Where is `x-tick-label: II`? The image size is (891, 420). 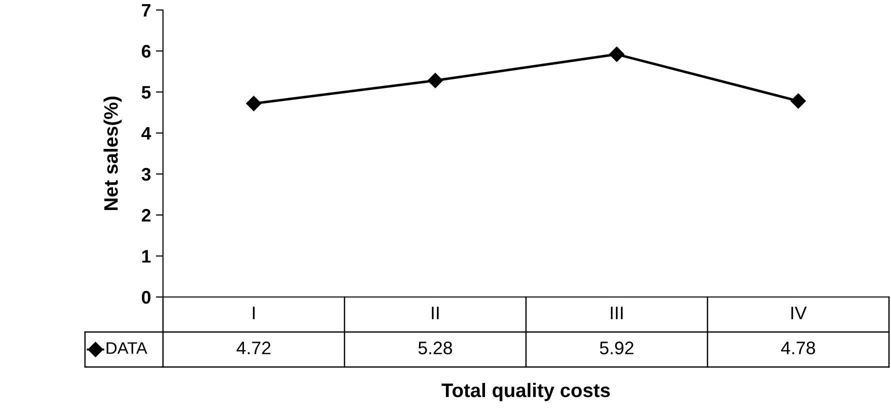 x-tick-label: II is located at coordinates (435, 313).